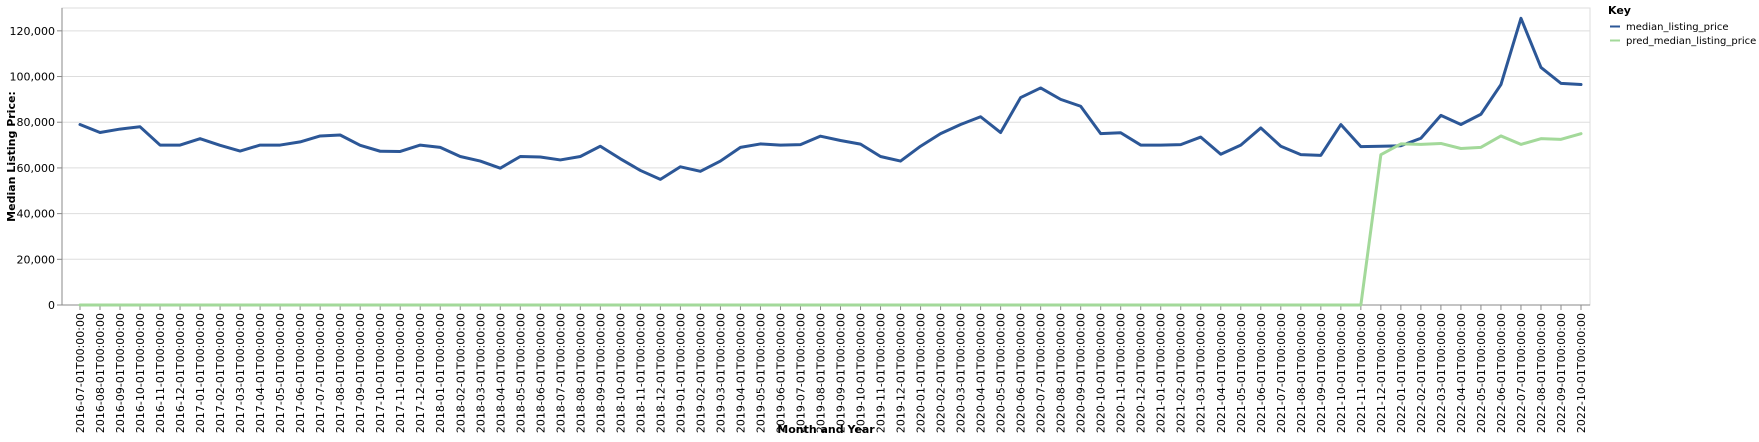  What do you see at coordinates (340, 373) in the screenshot?
I see `x-tick-label: 2017-08-01T00:00:00` at bounding box center [340, 373].